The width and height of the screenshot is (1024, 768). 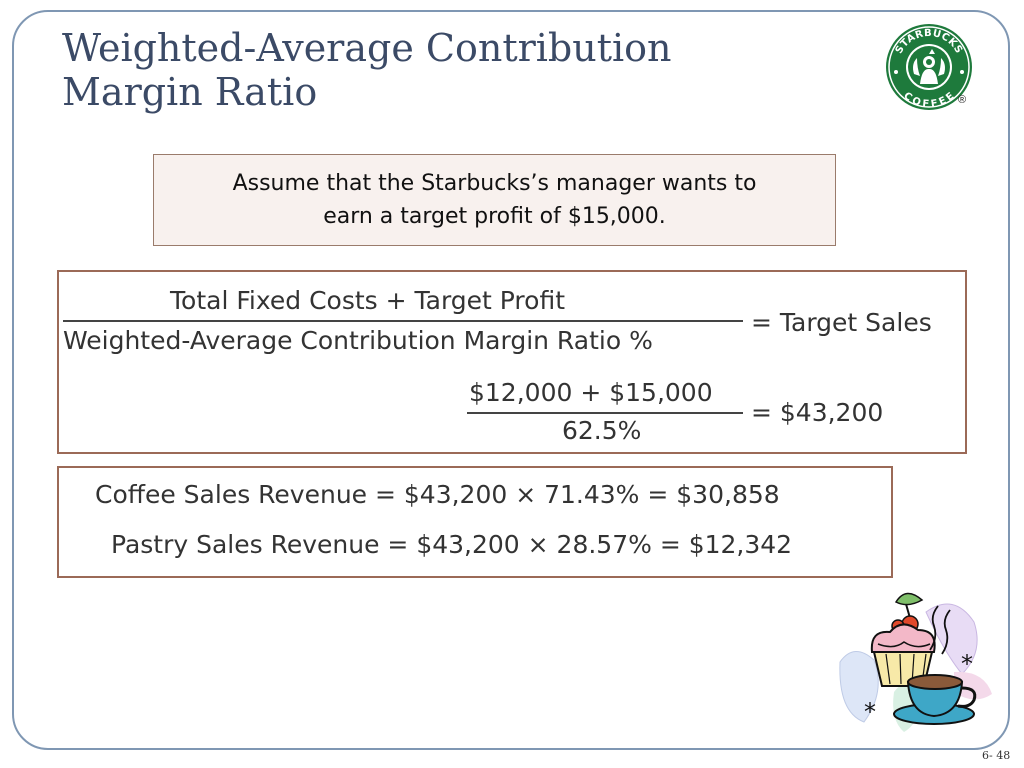 I want to click on calc-denominator: 62.5%, so click(x=602, y=430).